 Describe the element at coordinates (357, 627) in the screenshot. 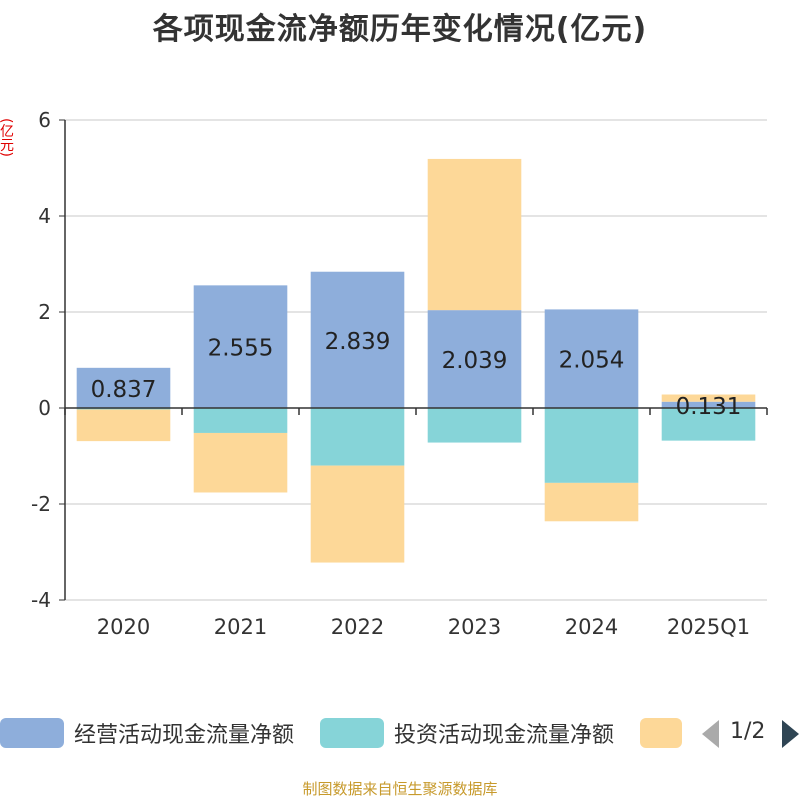

I see `x-tick-label: 2022` at that location.